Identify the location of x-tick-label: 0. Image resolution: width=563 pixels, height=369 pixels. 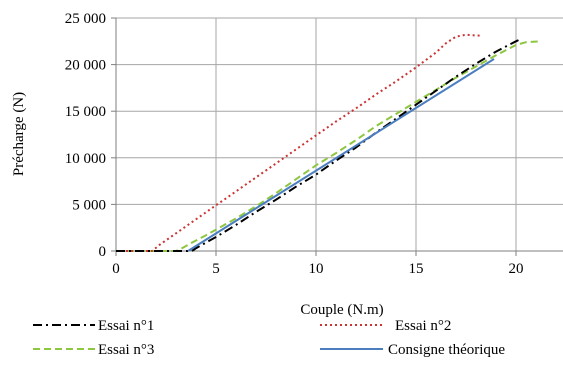
(116, 269).